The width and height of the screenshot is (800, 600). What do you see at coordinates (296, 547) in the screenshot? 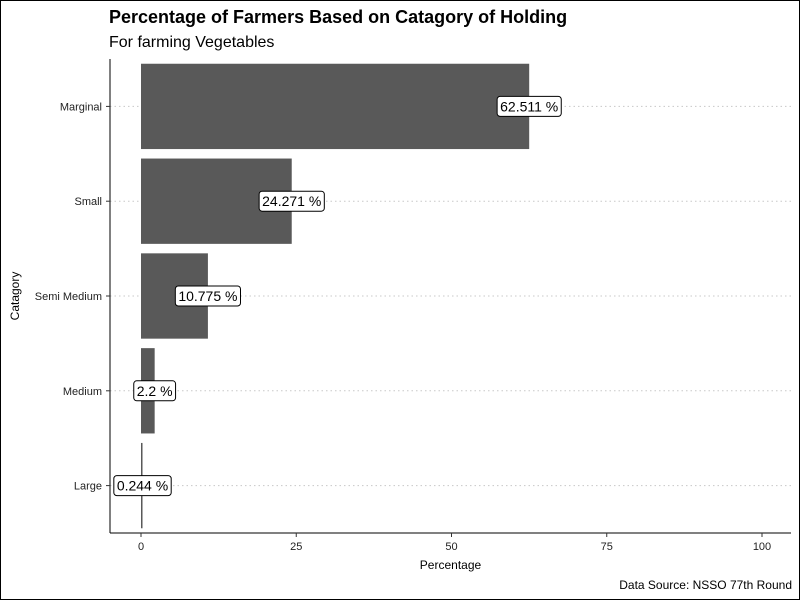
I see `x-tick-label: 25` at bounding box center [296, 547].